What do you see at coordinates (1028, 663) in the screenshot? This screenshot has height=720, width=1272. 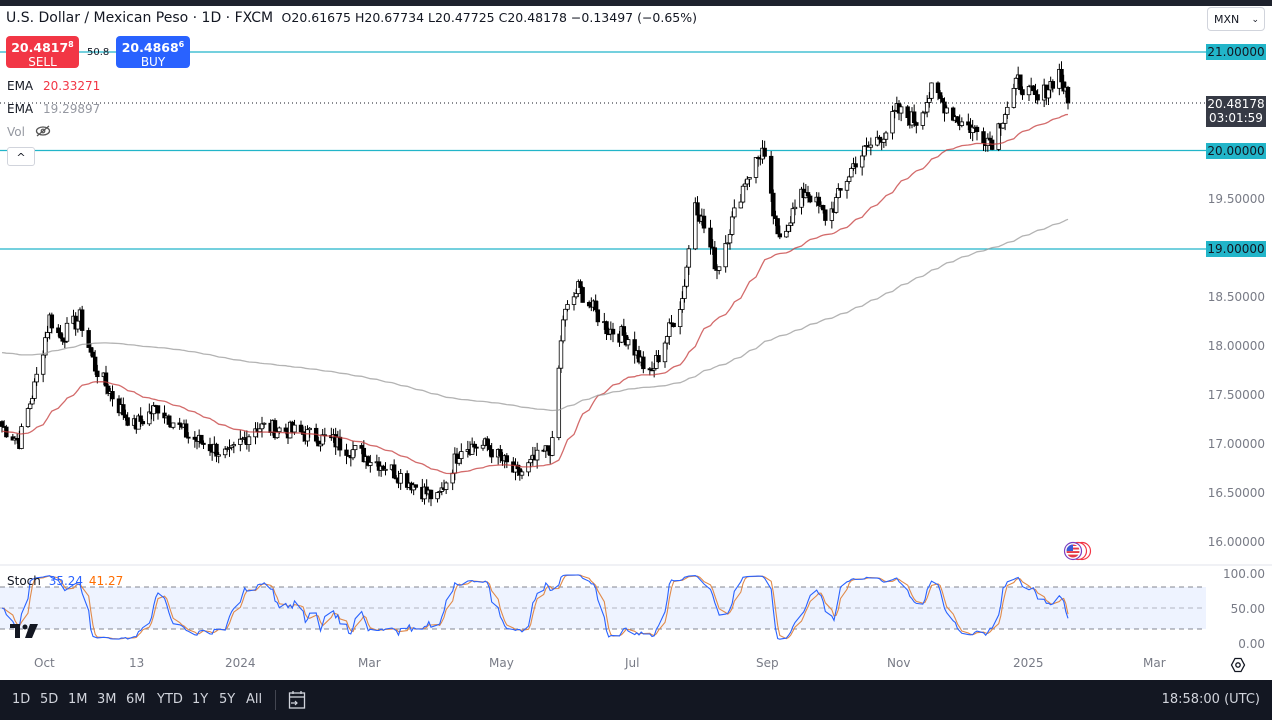 I see `time-tick: 2025` at bounding box center [1028, 663].